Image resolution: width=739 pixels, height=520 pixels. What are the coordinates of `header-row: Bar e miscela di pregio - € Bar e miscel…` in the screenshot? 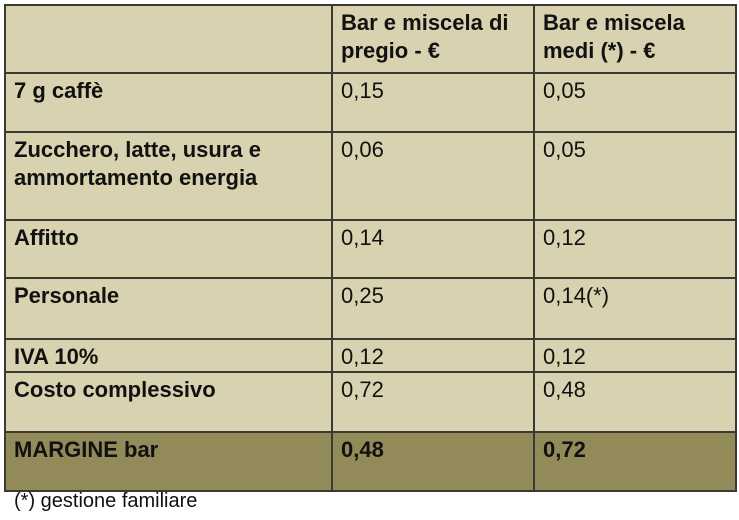 It's located at (370, 39).